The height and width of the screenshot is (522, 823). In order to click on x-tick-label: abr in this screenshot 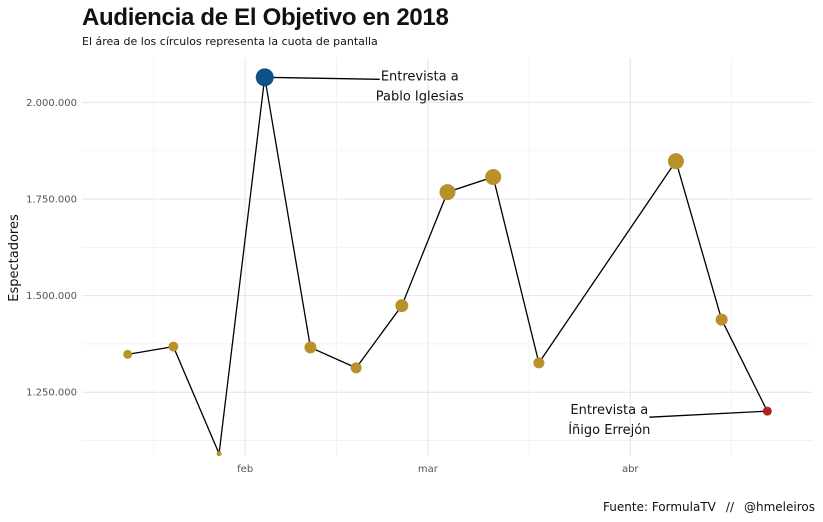, I will do `click(630, 469)`.